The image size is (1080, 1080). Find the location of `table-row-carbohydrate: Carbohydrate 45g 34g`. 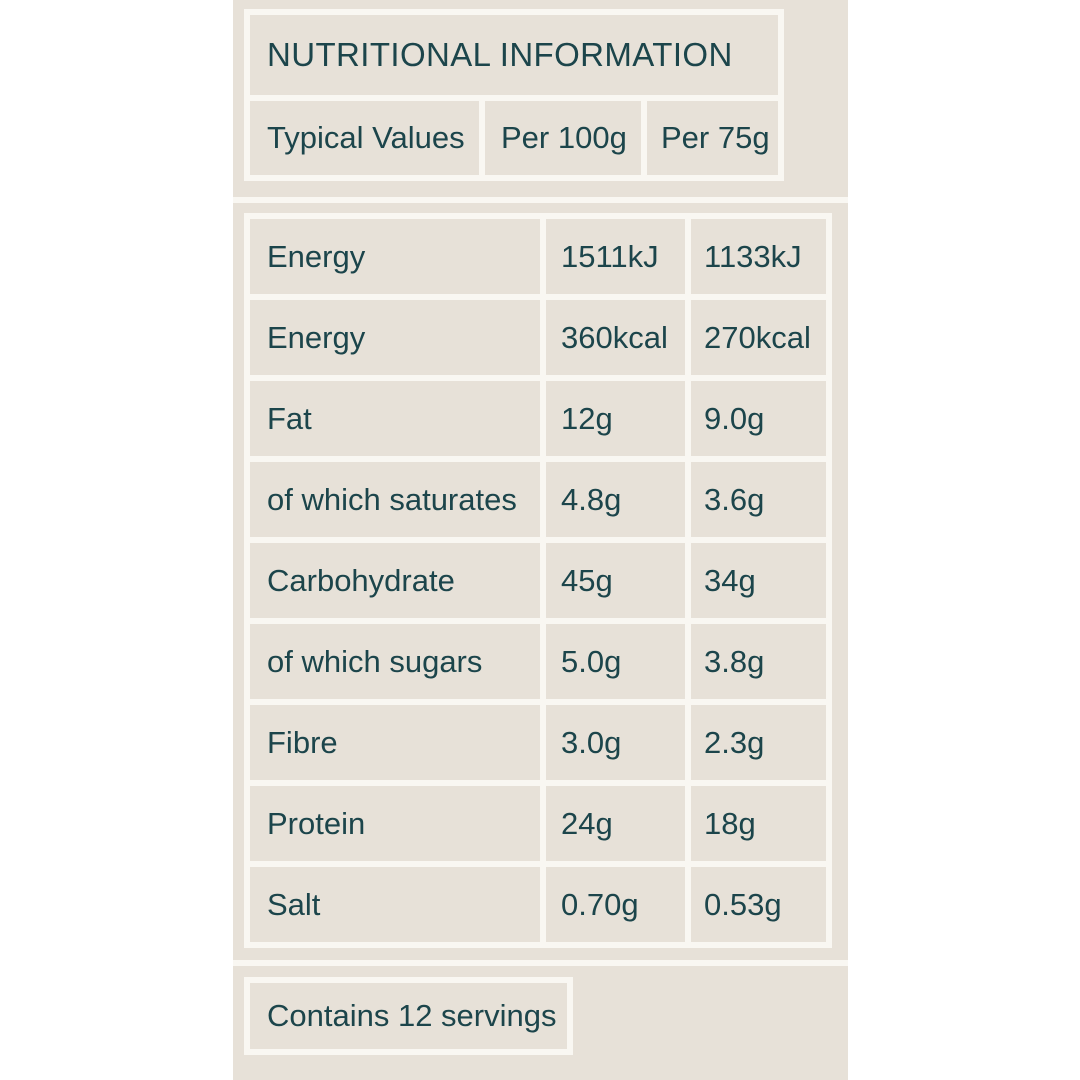

table-row-carbohydrate: Carbohydrate 45g 34g is located at coordinates (538, 580).